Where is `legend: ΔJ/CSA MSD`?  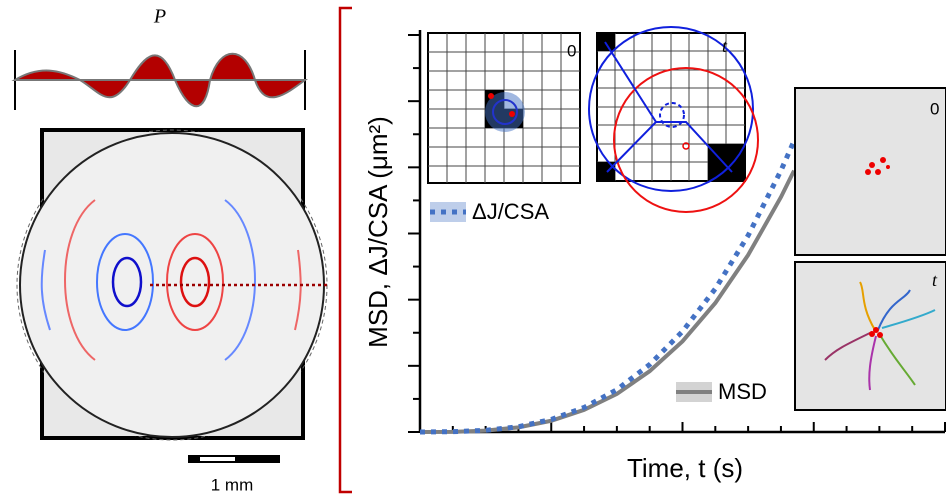 legend: ΔJ/CSA MSD is located at coordinates (598, 301).